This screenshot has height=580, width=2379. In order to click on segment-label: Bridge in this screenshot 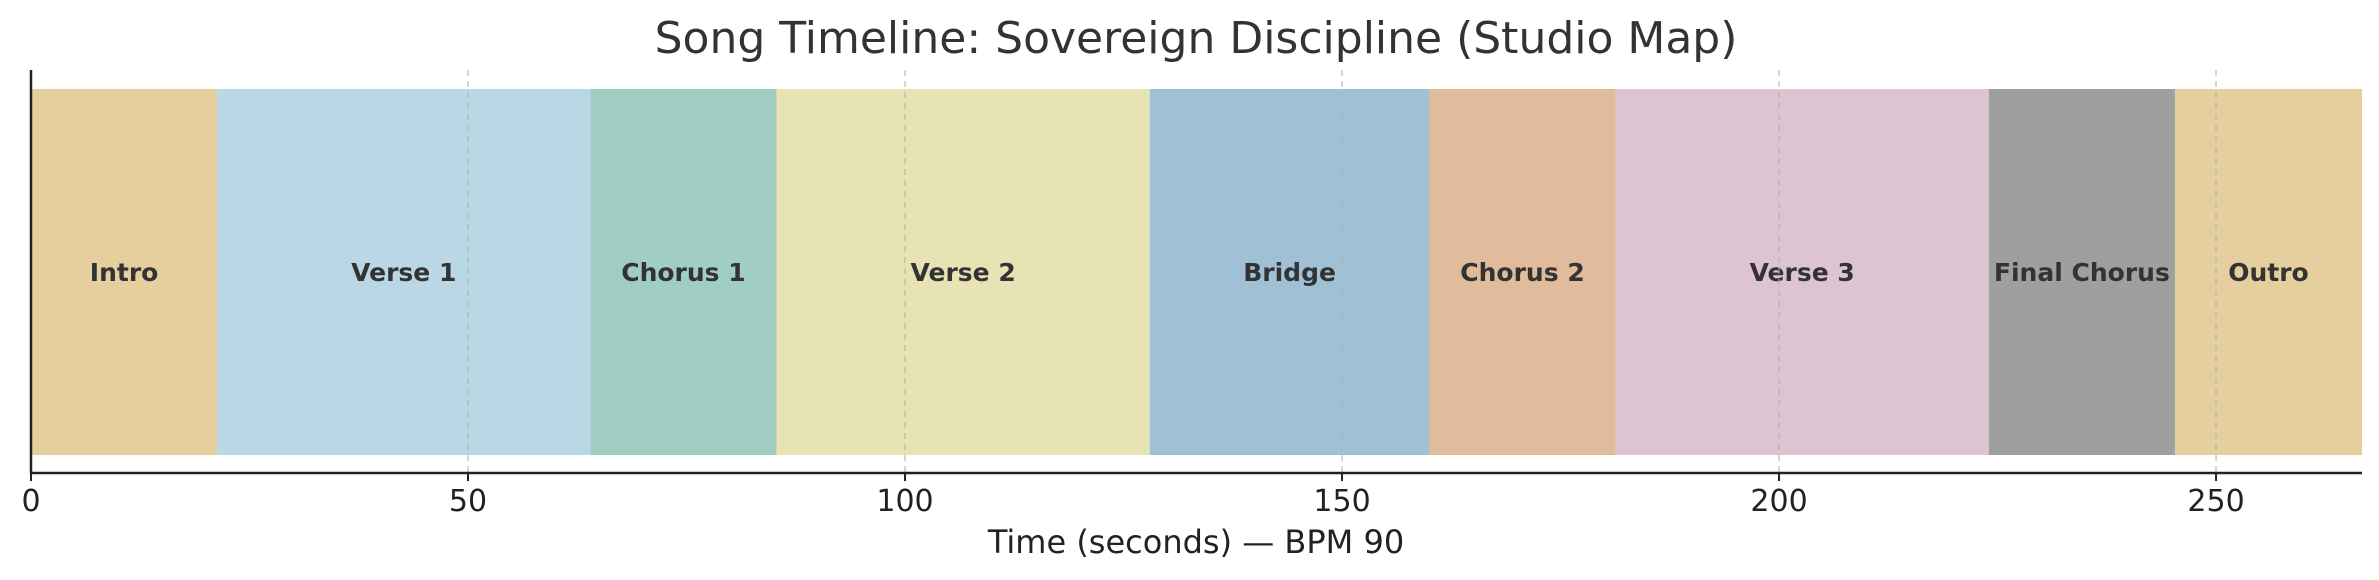, I will do `click(1289, 272)`.